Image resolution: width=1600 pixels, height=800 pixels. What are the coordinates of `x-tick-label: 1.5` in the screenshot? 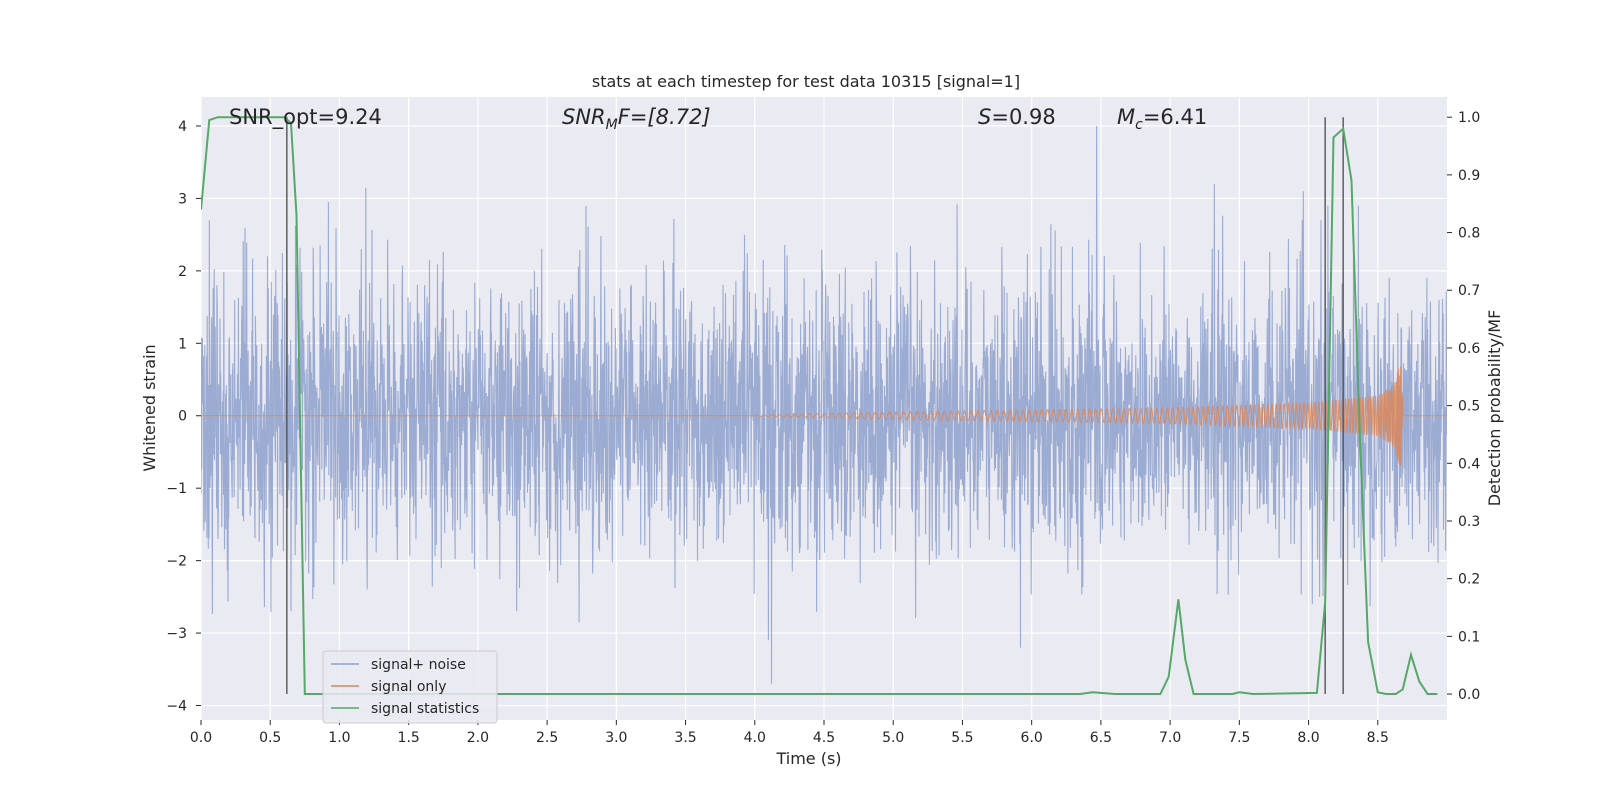 It's located at (409, 738).